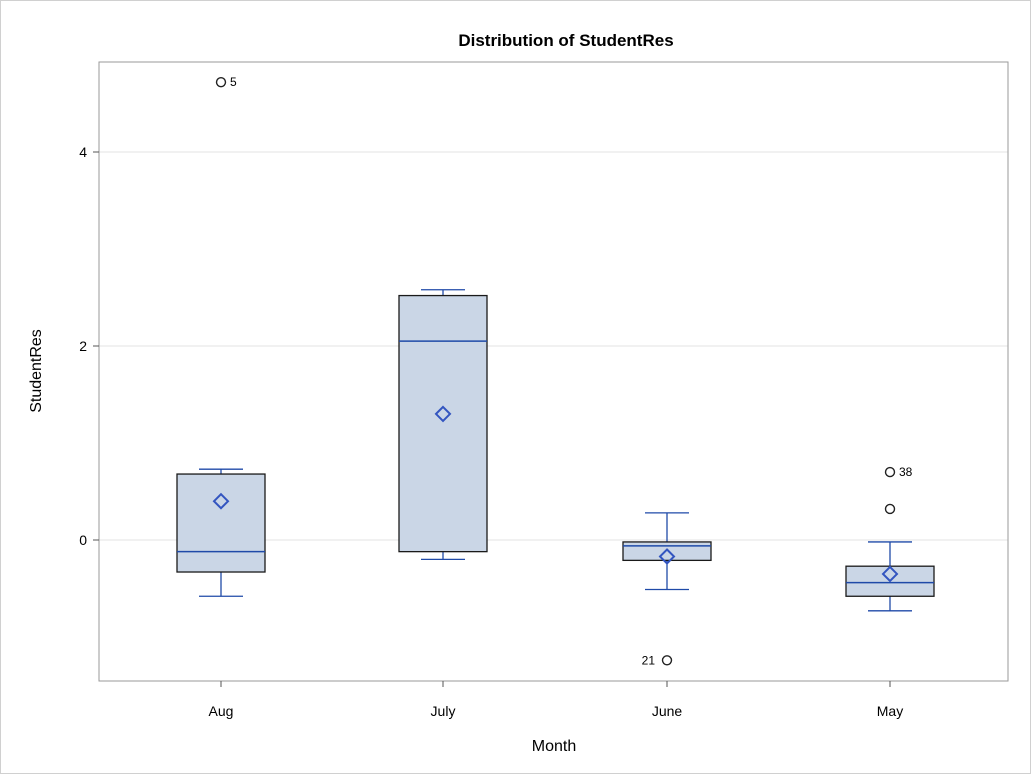  Describe the element at coordinates (83, 540) in the screenshot. I see `y-tick-label: 0` at that location.